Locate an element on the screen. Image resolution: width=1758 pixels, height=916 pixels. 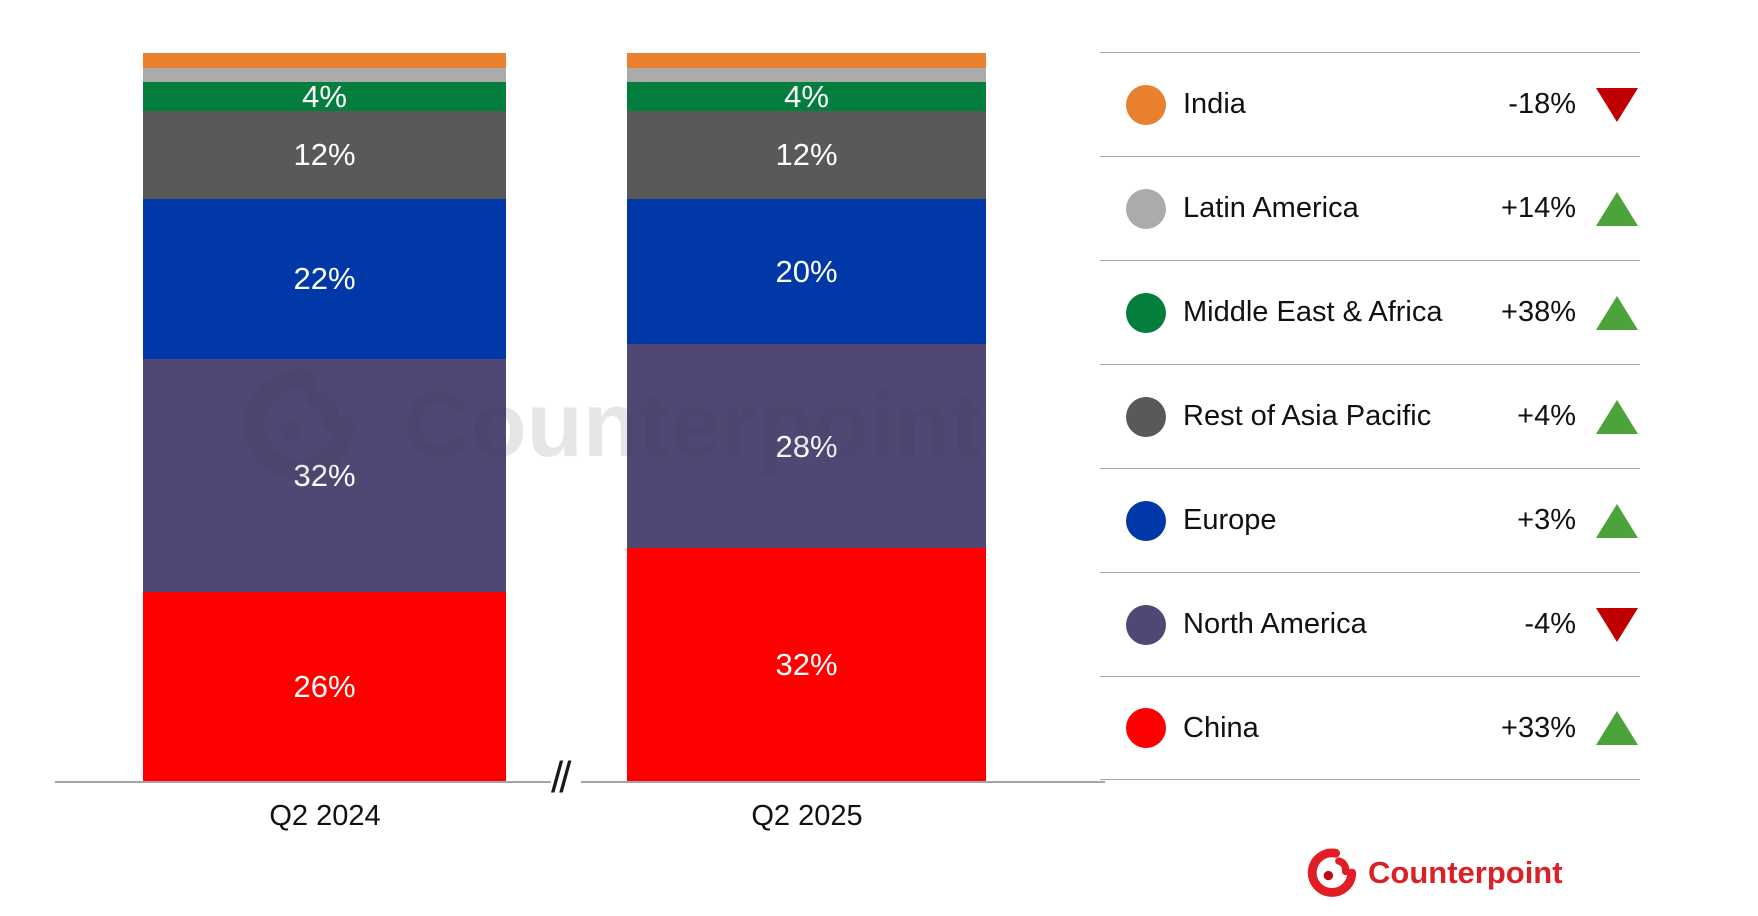
legend-change-value: +4% is located at coordinates (1546, 416).